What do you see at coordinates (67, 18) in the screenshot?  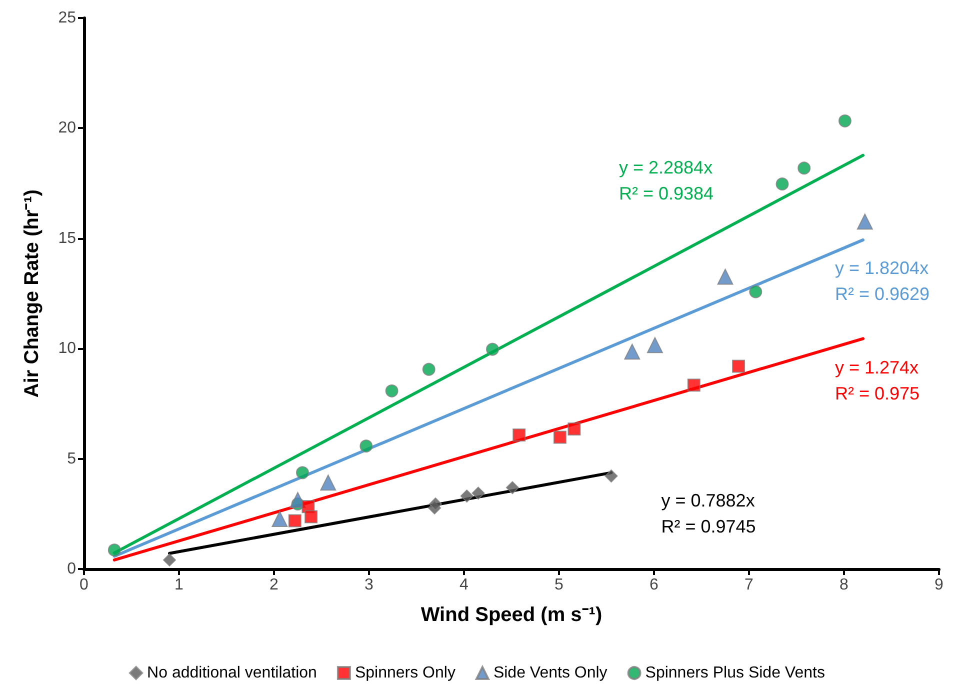 I see `y-tick-label: 25` at bounding box center [67, 18].